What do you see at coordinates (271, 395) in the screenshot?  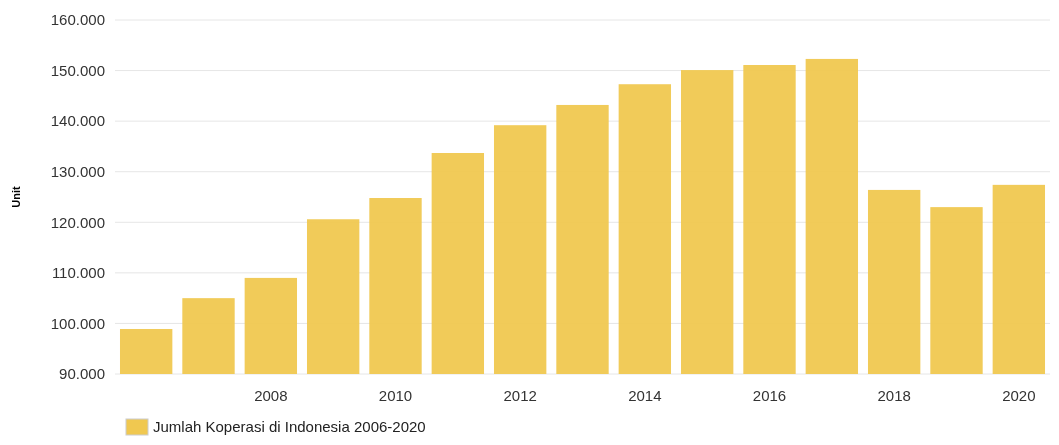 I see `x-tick-label: 2008` at bounding box center [271, 395].